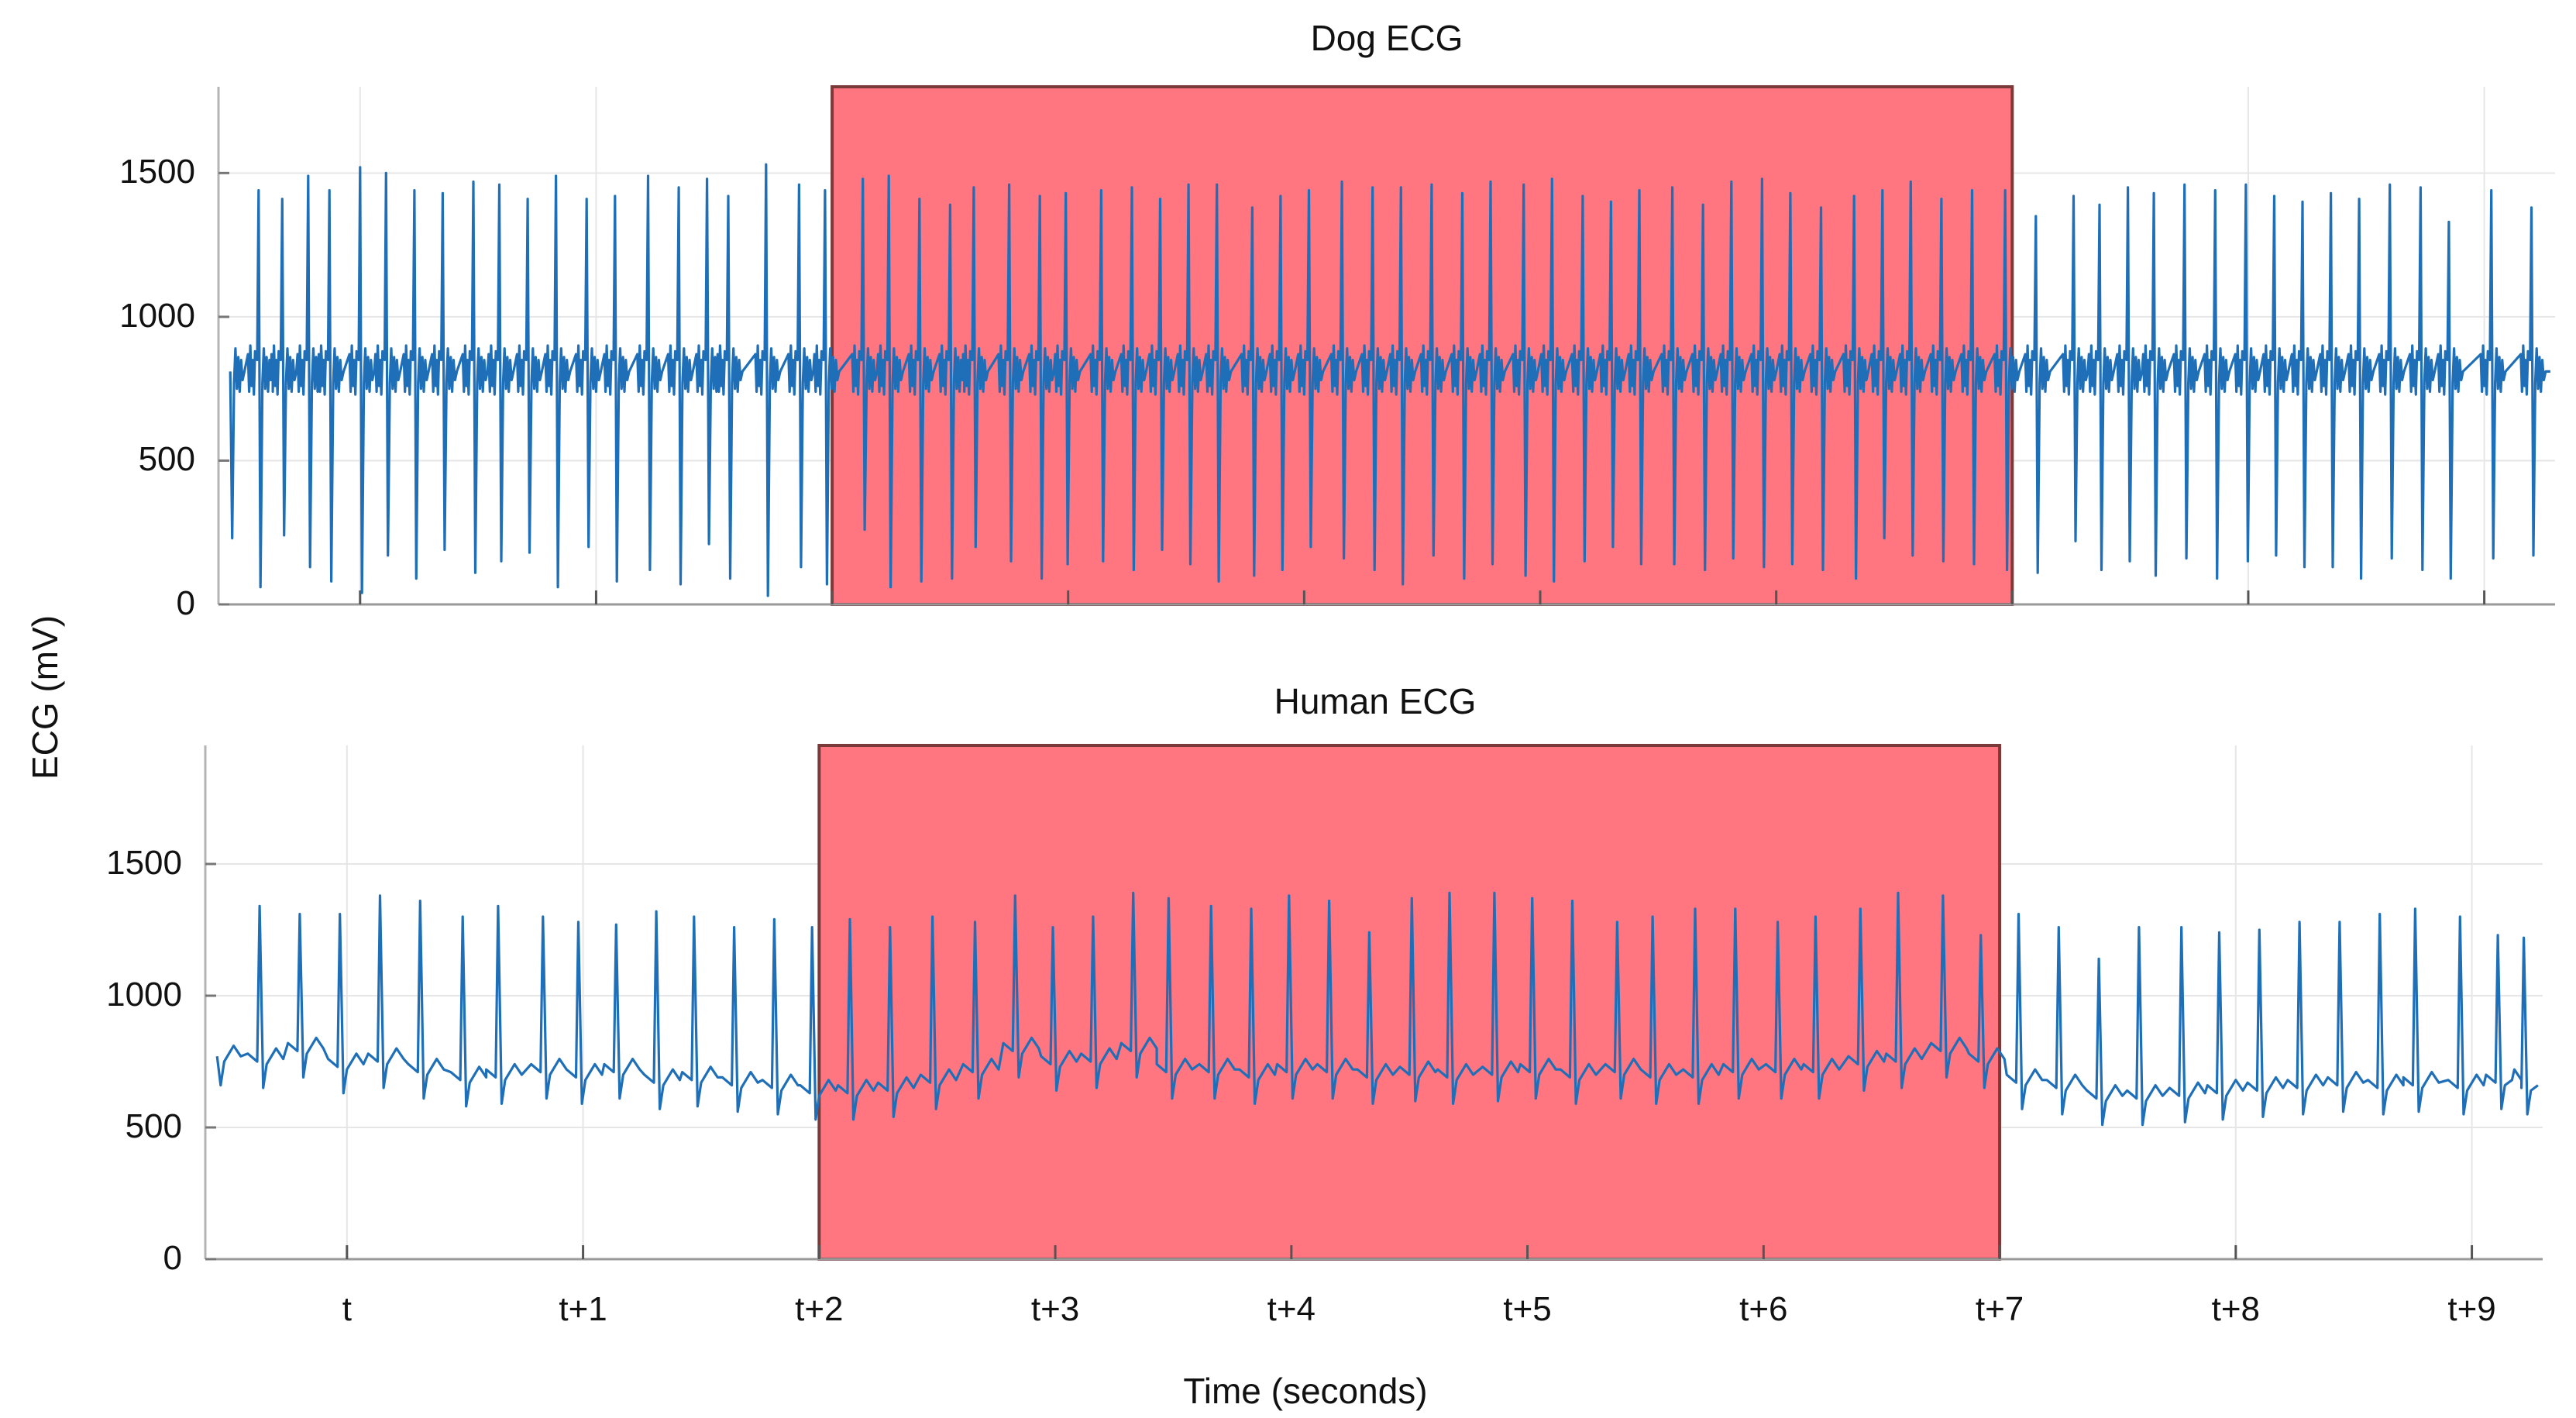 Image resolution: width=2576 pixels, height=1418 pixels. I want to click on human-ecg-title: Human ECG, so click(1375, 701).